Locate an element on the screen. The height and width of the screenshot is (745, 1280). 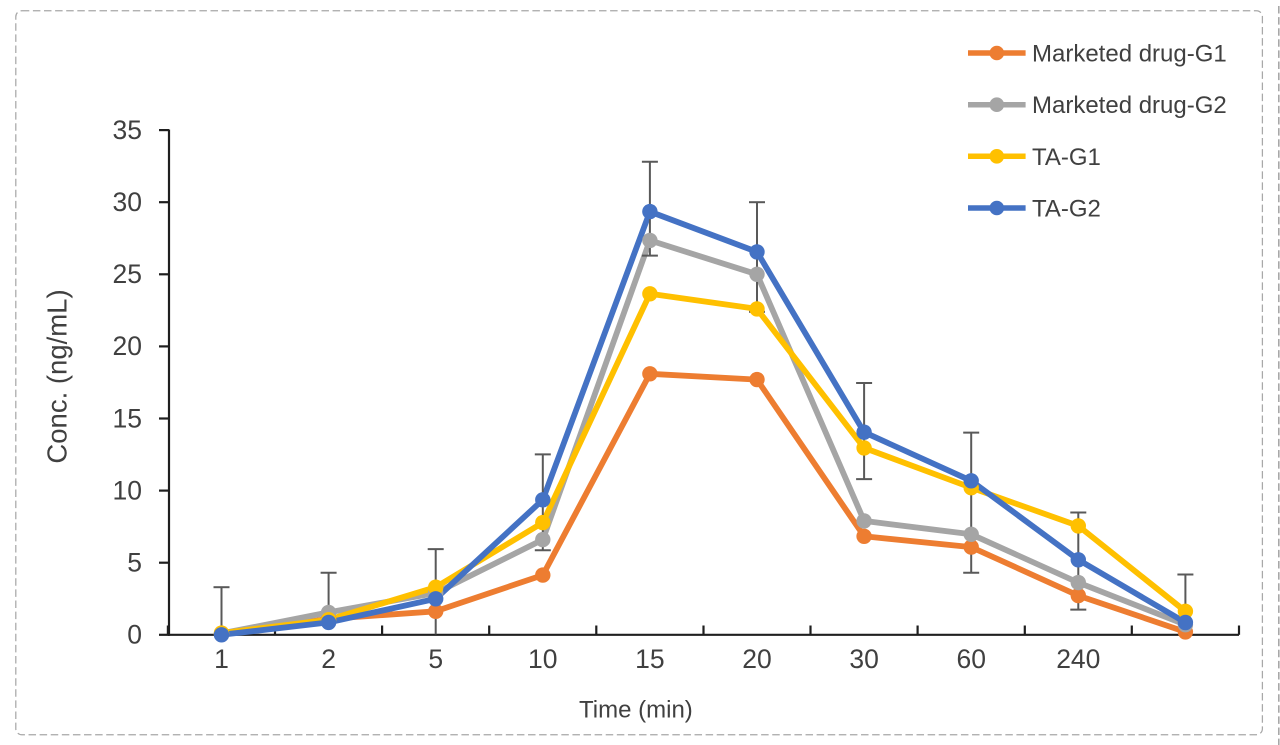
svg-text: Time (min) is located at coordinates (636, 710).